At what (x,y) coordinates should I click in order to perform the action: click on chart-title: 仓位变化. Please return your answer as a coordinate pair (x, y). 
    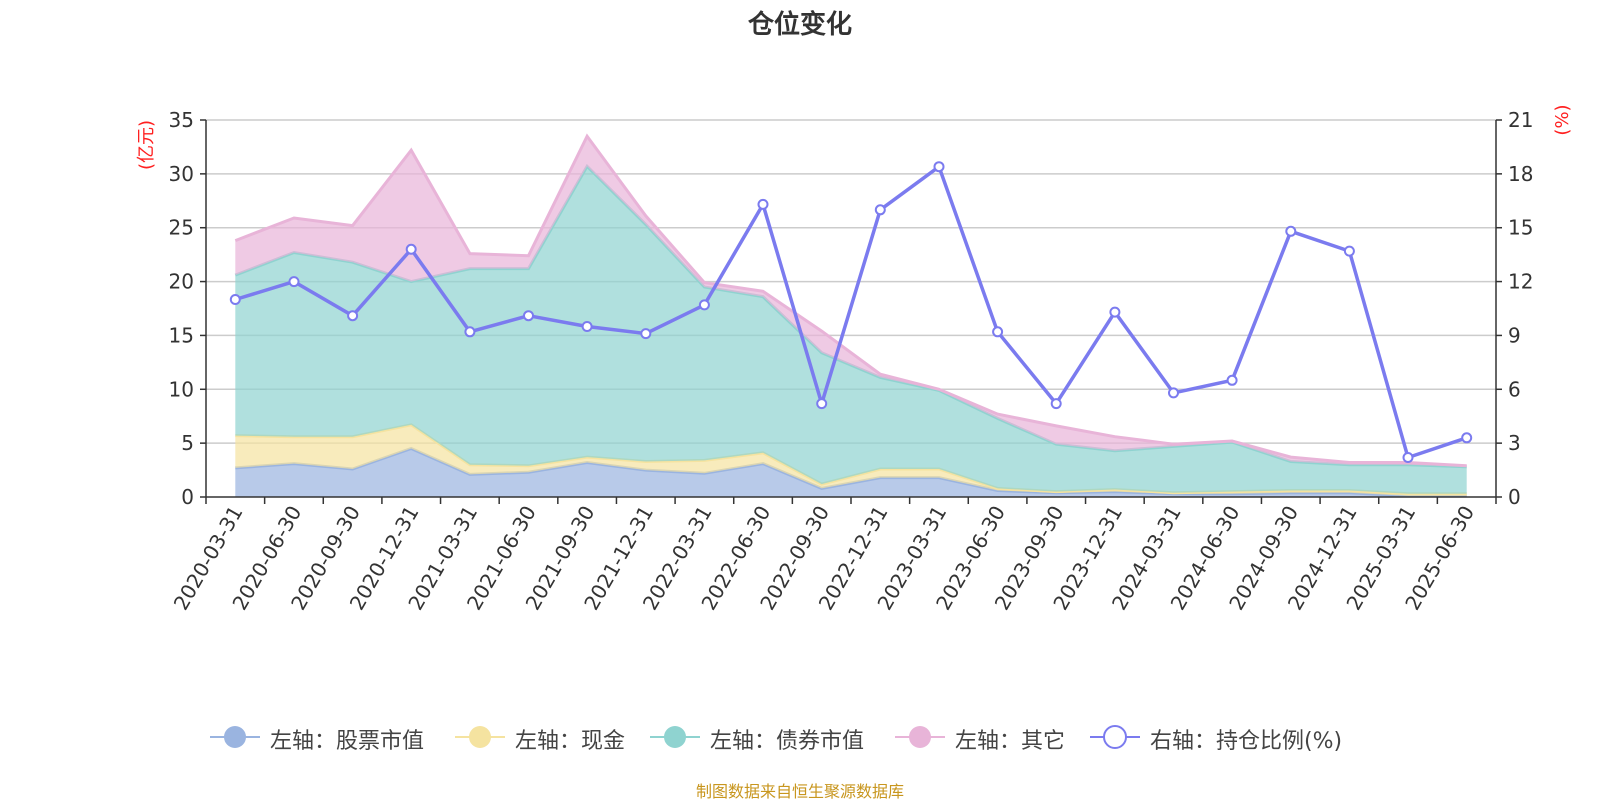
    Looking at the image, I should click on (799, 25).